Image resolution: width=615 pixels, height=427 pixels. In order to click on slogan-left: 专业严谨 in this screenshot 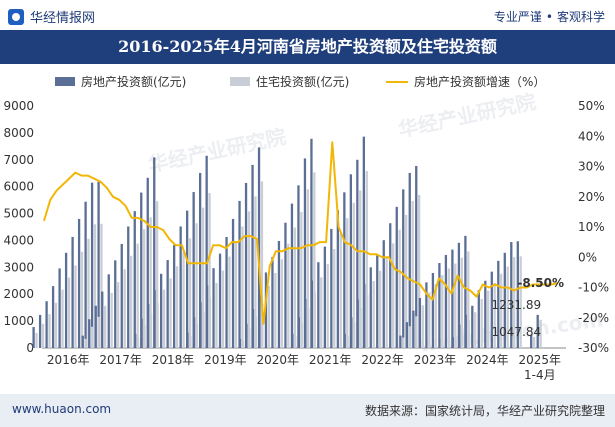, I will do `click(517, 17)`.